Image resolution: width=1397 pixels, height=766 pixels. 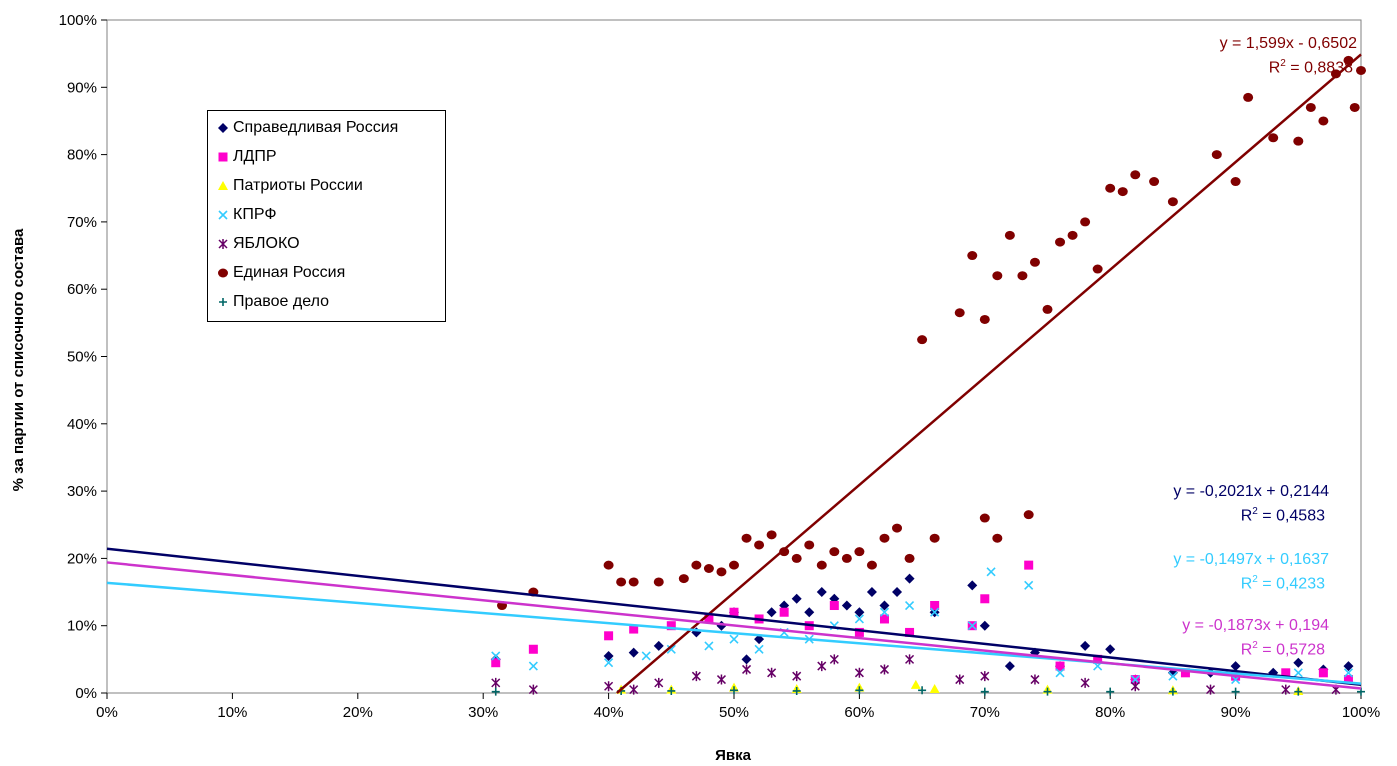 I want to click on legend-item: Справедливая Россия, so click(x=307, y=127).